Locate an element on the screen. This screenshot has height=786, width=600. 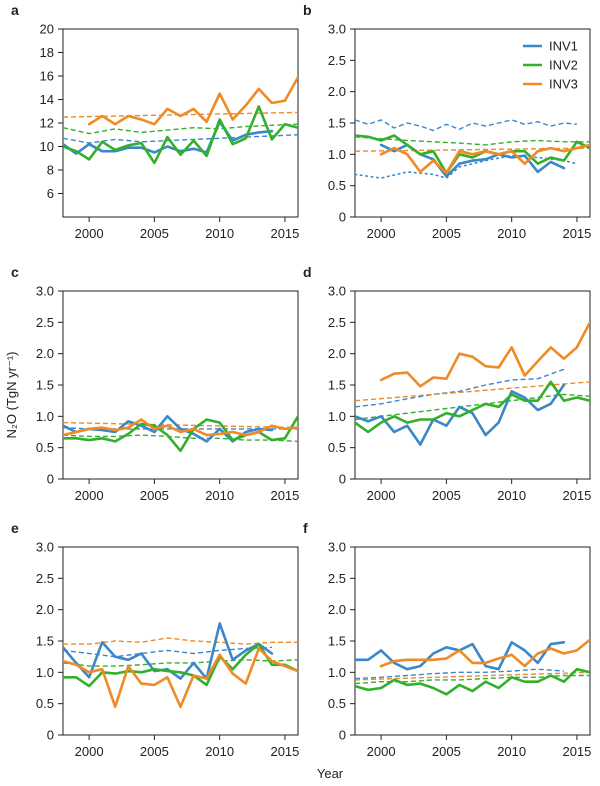
panel-label: d is located at coordinates (307, 272).